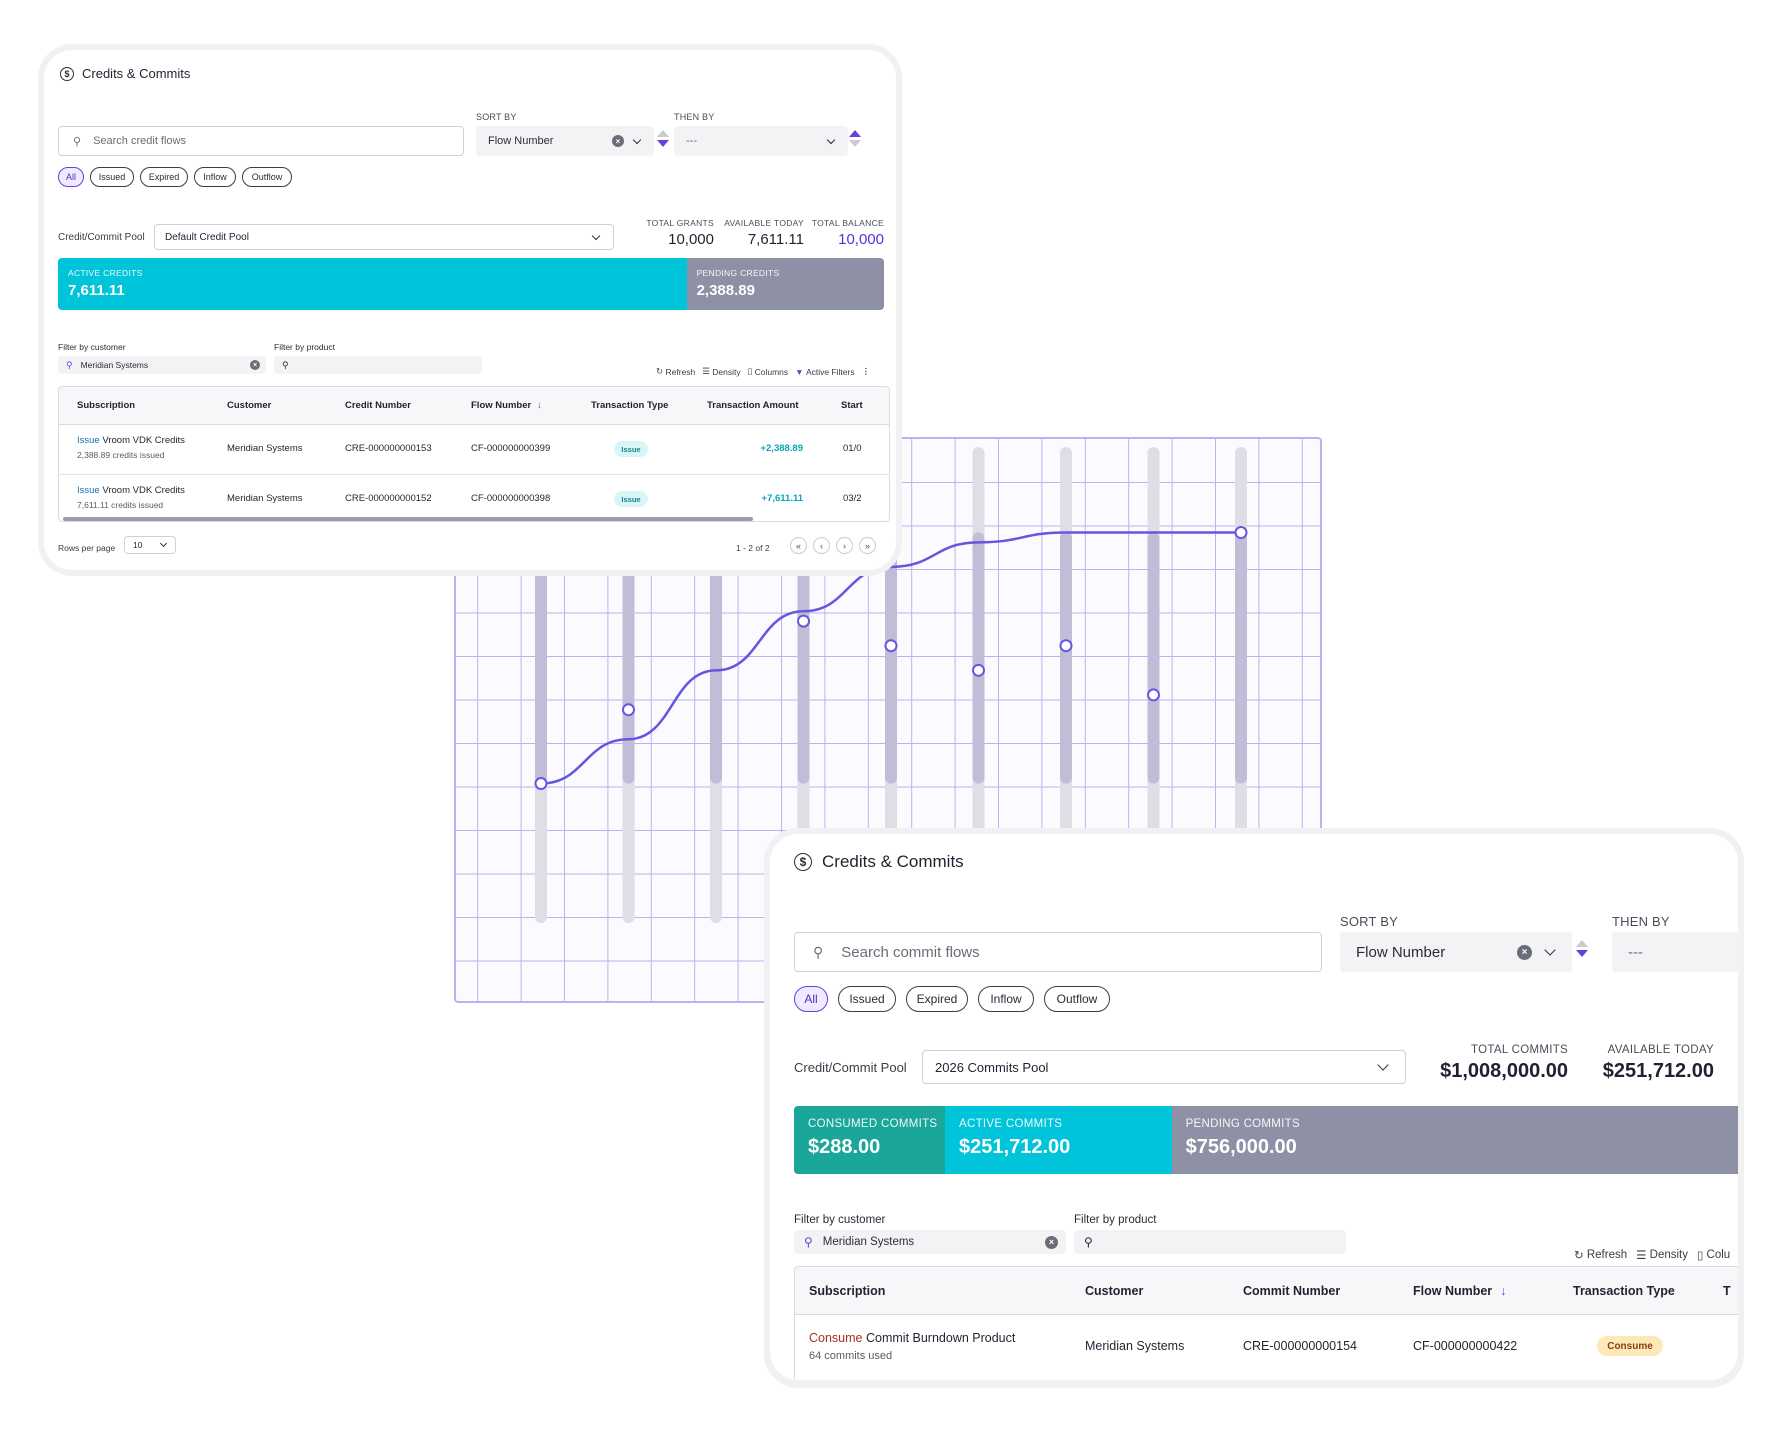  I want to click on pool-select: 2026 Commits Pool, so click(1164, 1067).